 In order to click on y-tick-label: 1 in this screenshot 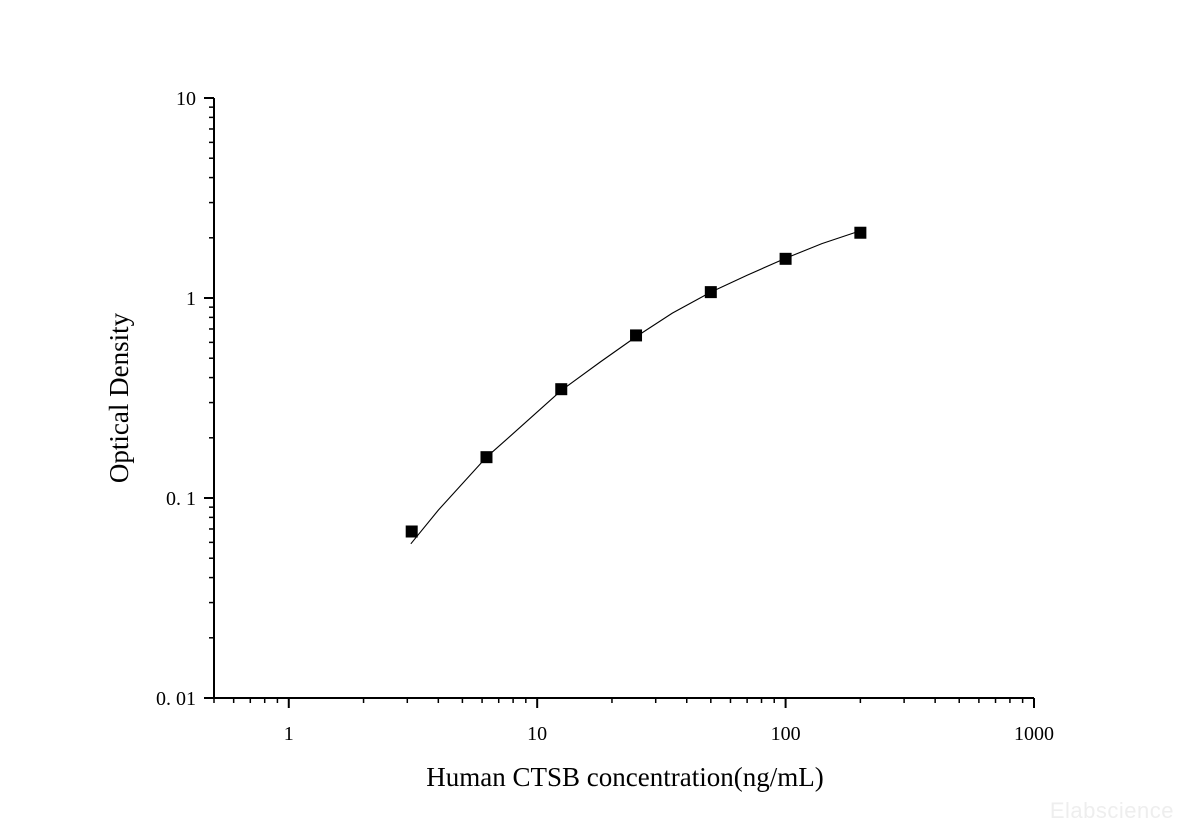, I will do `click(191, 299)`.